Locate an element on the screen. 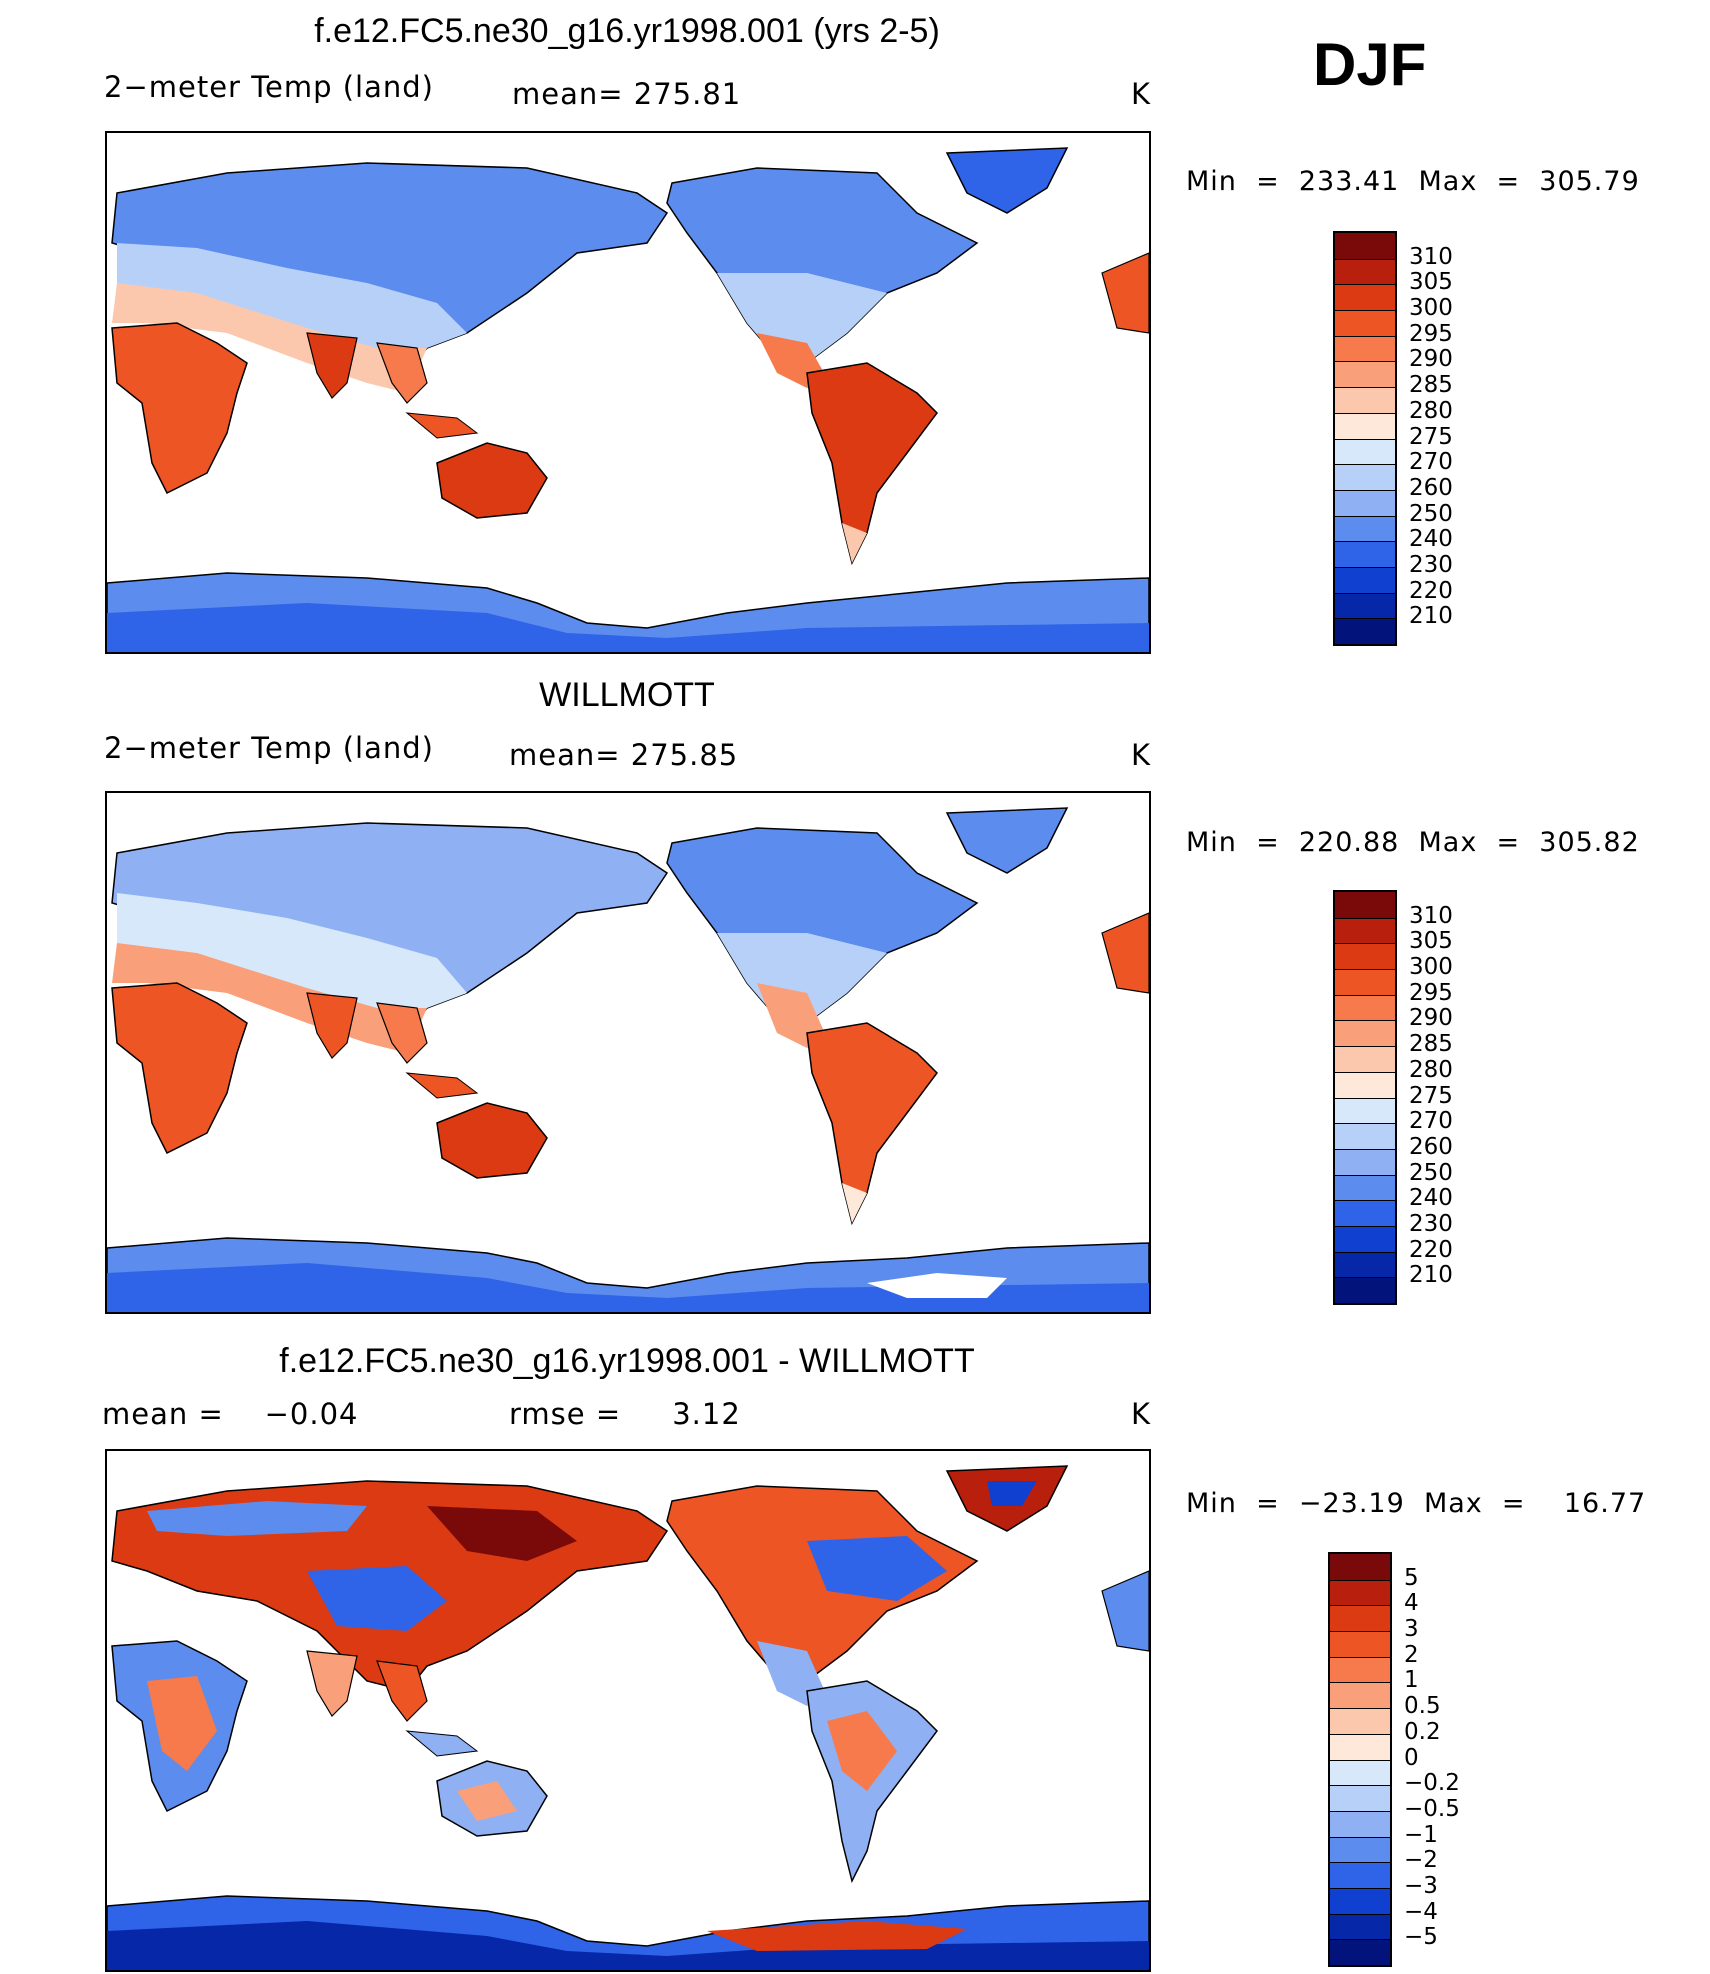 The height and width of the screenshot is (1974, 1710). panel-1-colorbar is located at coordinates (1365, 438).